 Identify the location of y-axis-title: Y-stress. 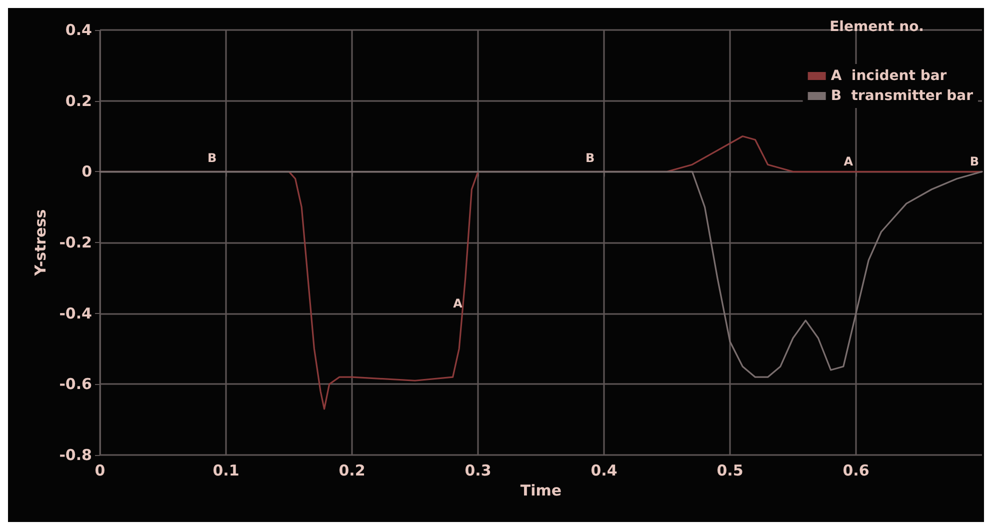
(41, 243).